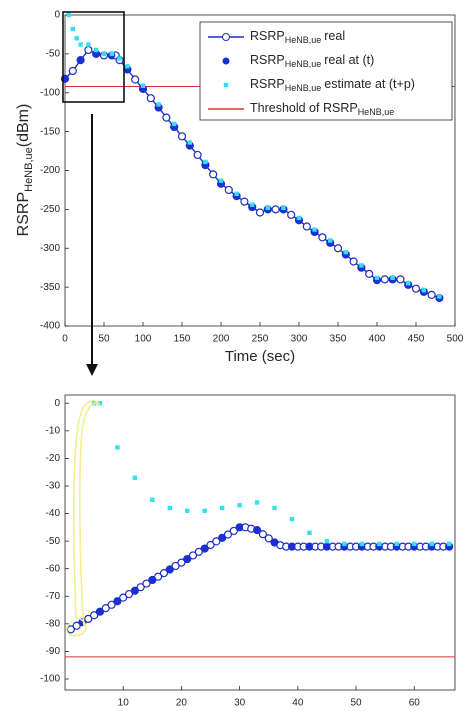 This screenshot has height=711, width=474. Describe the element at coordinates (312, 61) in the screenshot. I see `legend-label: RSRPHeNB,ue real at (t)` at that location.